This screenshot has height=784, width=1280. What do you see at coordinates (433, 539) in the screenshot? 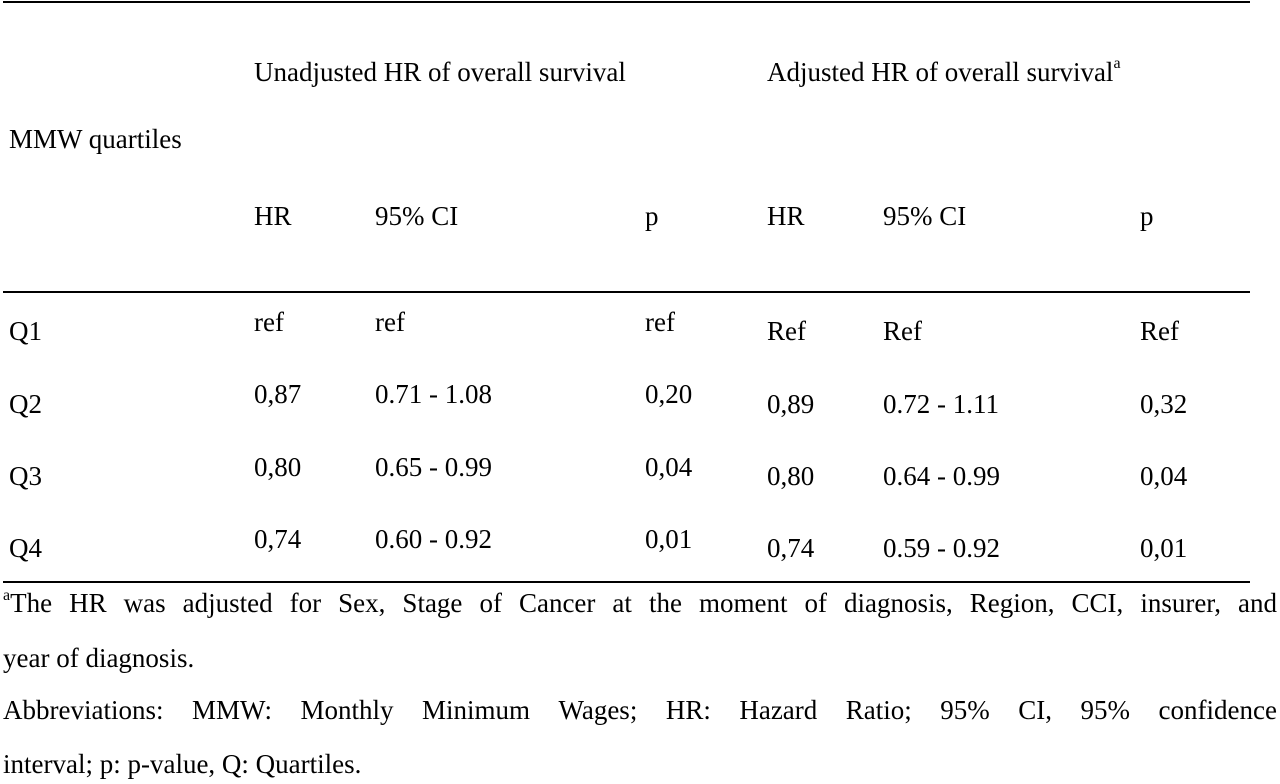
I see `table-cell: 0.60 - 0.92` at bounding box center [433, 539].